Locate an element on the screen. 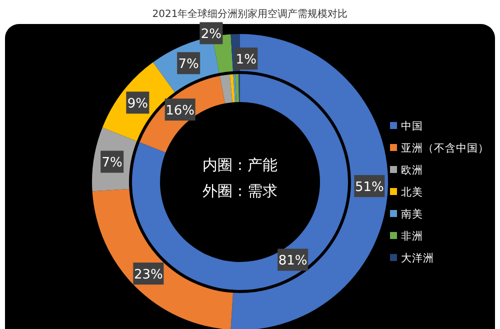 Image resolution: width=500 pixels, height=329 pixels. chart-title: 2021年全球细分洲别家用空调产需规模对比 is located at coordinates (250, 14).